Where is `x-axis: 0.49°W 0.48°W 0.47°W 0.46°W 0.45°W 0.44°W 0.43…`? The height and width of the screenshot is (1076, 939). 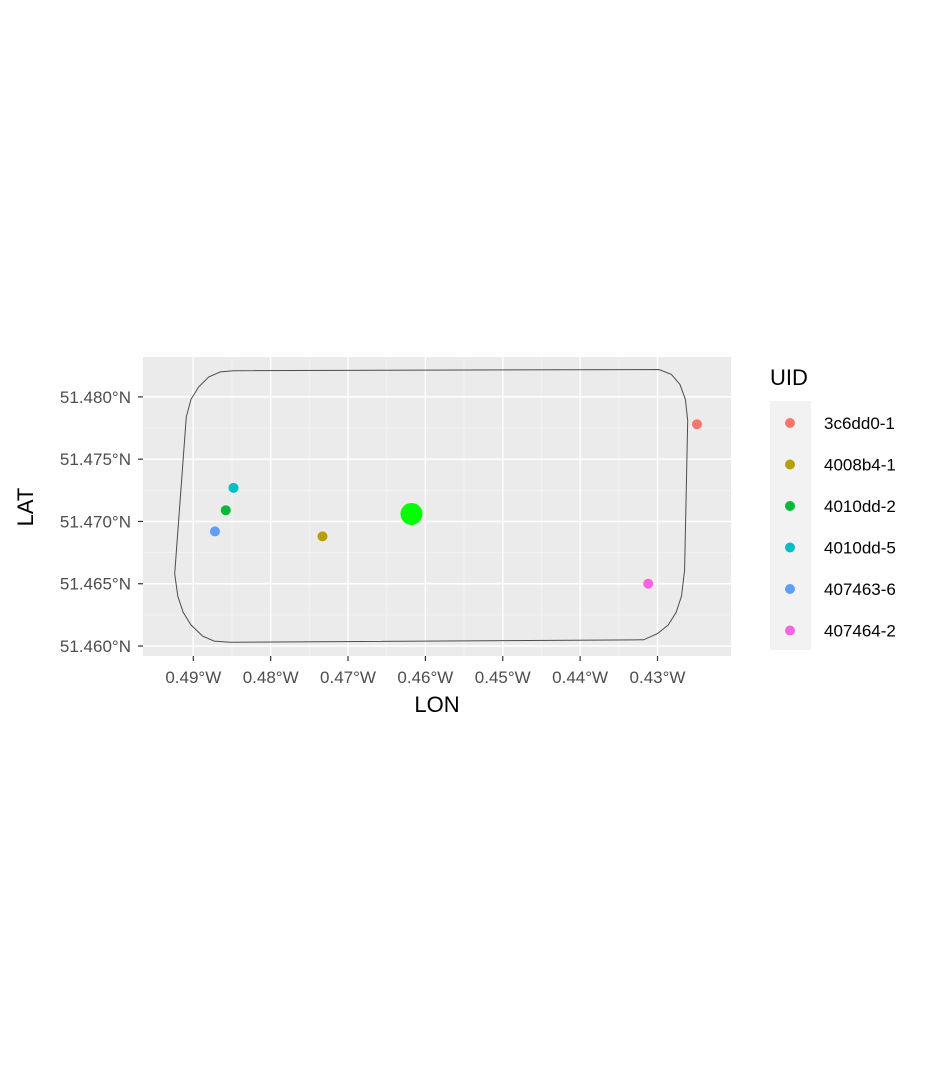
x-axis: 0.49°W 0.48°W 0.47°W 0.46°W 0.45°W 0.44°W 0.43… is located at coordinates (425, 671).